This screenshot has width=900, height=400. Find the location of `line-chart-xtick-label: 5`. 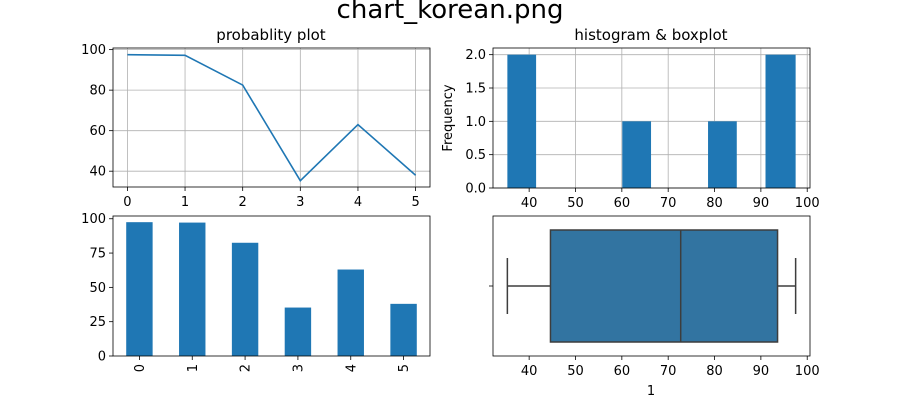

line-chart-xtick-label: 5 is located at coordinates (415, 202).